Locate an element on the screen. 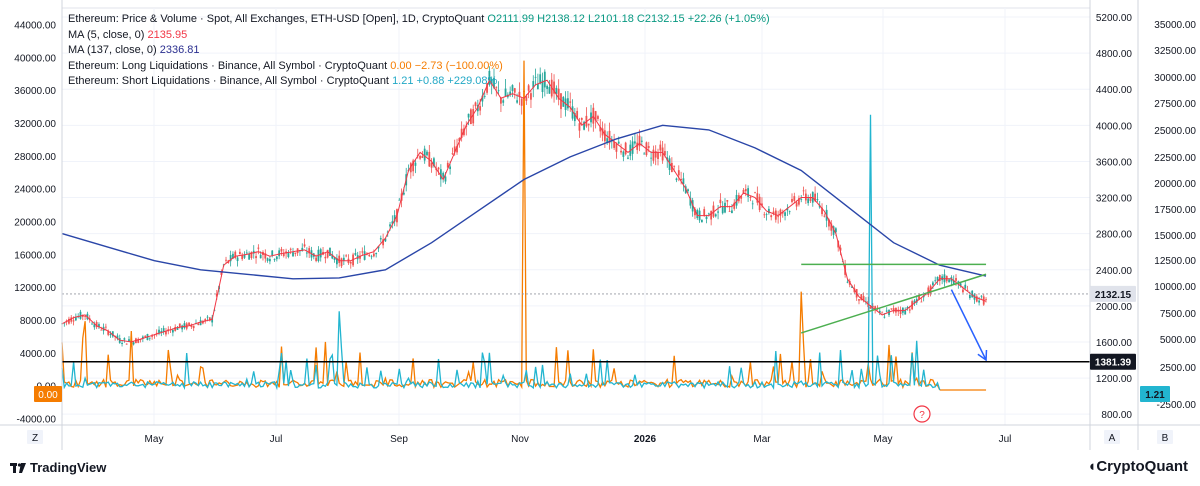 This screenshot has height=486, width=1200. left-axis-tick: 24000.00 is located at coordinates (35, 190).